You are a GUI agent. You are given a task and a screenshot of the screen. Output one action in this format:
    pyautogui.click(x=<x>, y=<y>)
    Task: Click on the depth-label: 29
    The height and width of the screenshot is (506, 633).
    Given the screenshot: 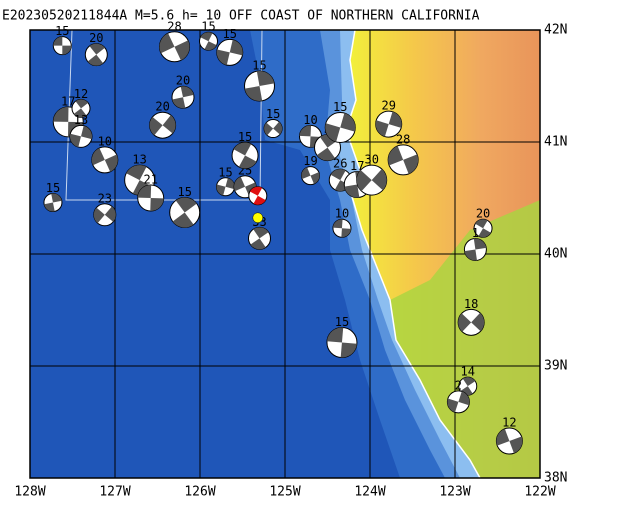 What is the action you would take?
    pyautogui.click(x=388, y=106)
    